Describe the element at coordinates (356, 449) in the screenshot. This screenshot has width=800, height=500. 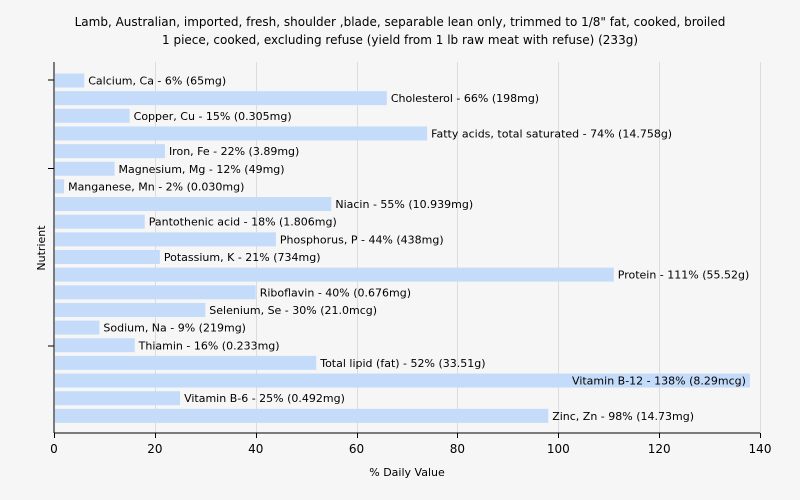
I see `x-tick-label: 60` at that location.